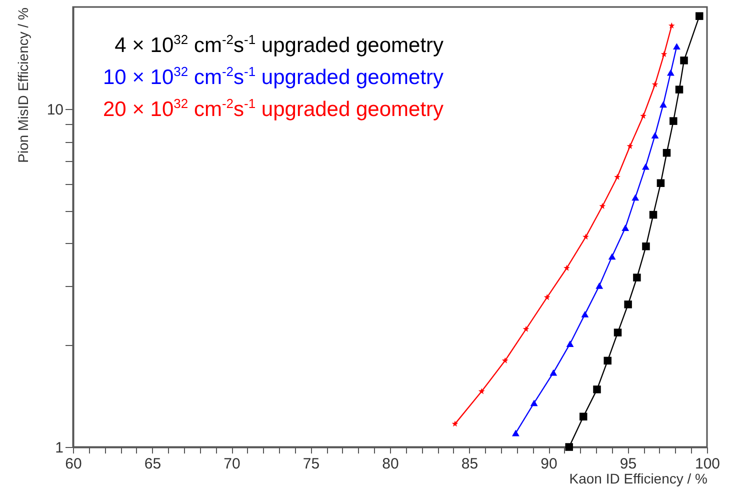 Image resolution: width=730 pixels, height=494 pixels. I want to click on x-tick-label: 85, so click(469, 464).